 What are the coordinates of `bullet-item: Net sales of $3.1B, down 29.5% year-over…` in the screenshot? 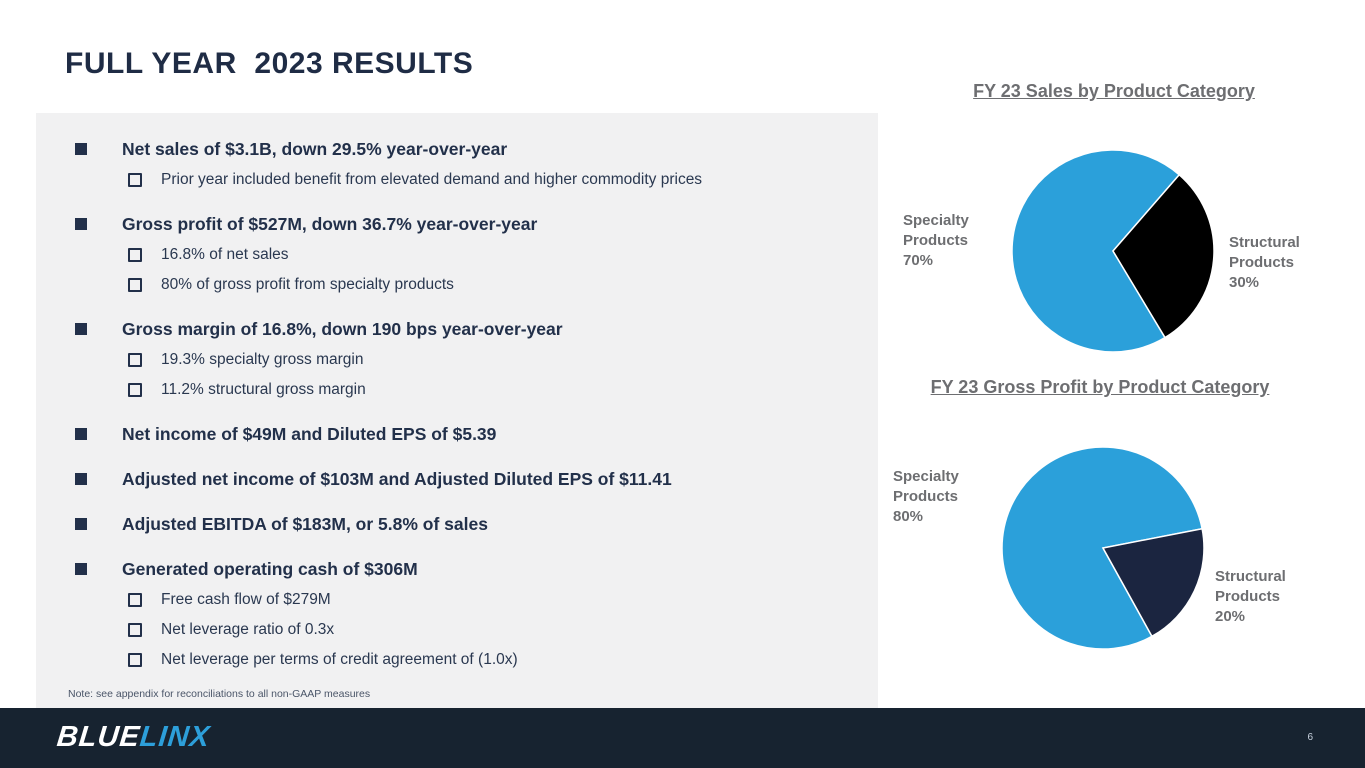 It's located at (447, 149).